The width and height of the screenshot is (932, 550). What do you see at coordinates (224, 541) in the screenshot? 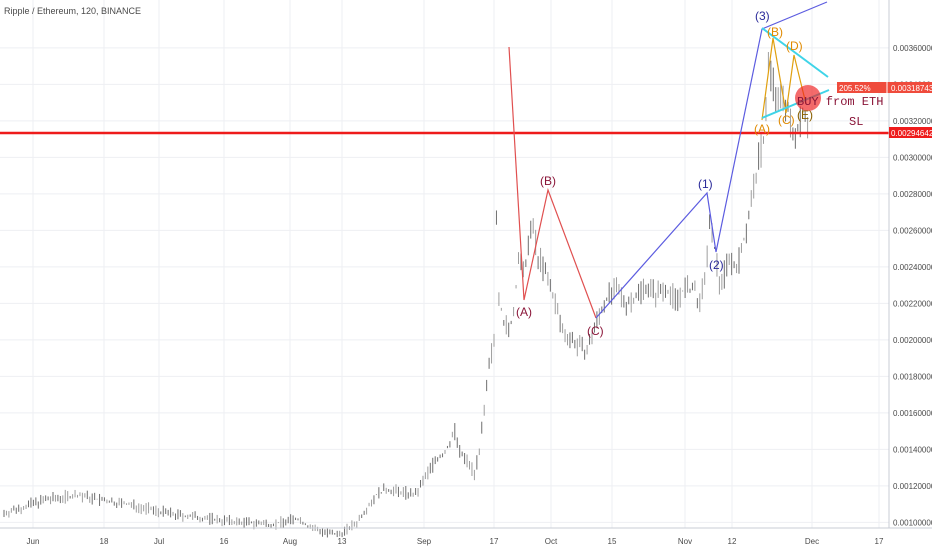
I see `x-tick-label: 16` at bounding box center [224, 541].